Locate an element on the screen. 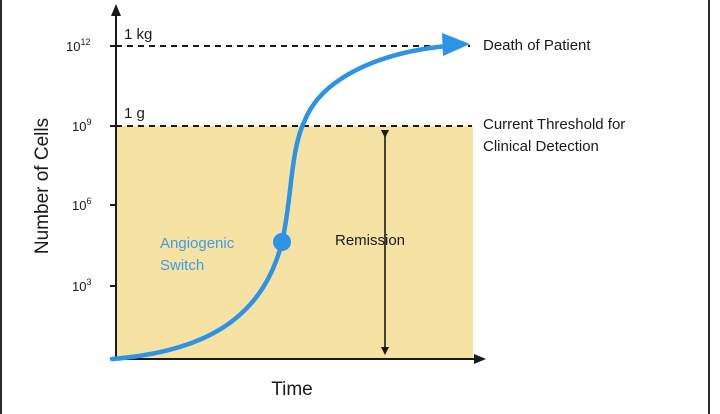  angiogenic-switch-point is located at coordinates (282, 242).